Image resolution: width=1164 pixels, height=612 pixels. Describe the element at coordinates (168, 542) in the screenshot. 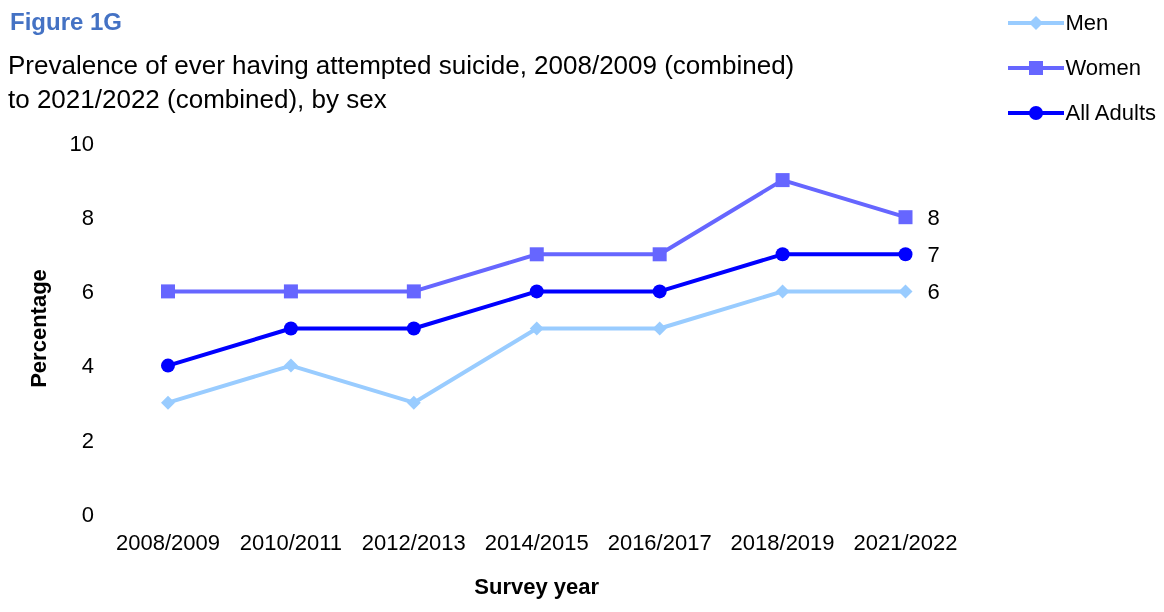

I see `x-tick-label: 2008/2009` at that location.